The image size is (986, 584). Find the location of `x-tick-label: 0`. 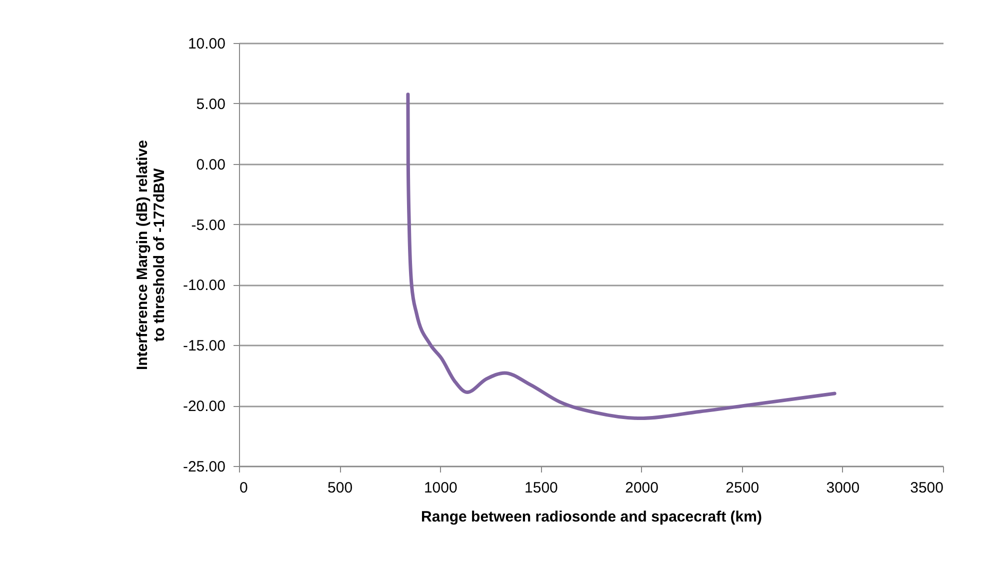

x-tick-label: 0 is located at coordinates (244, 488).